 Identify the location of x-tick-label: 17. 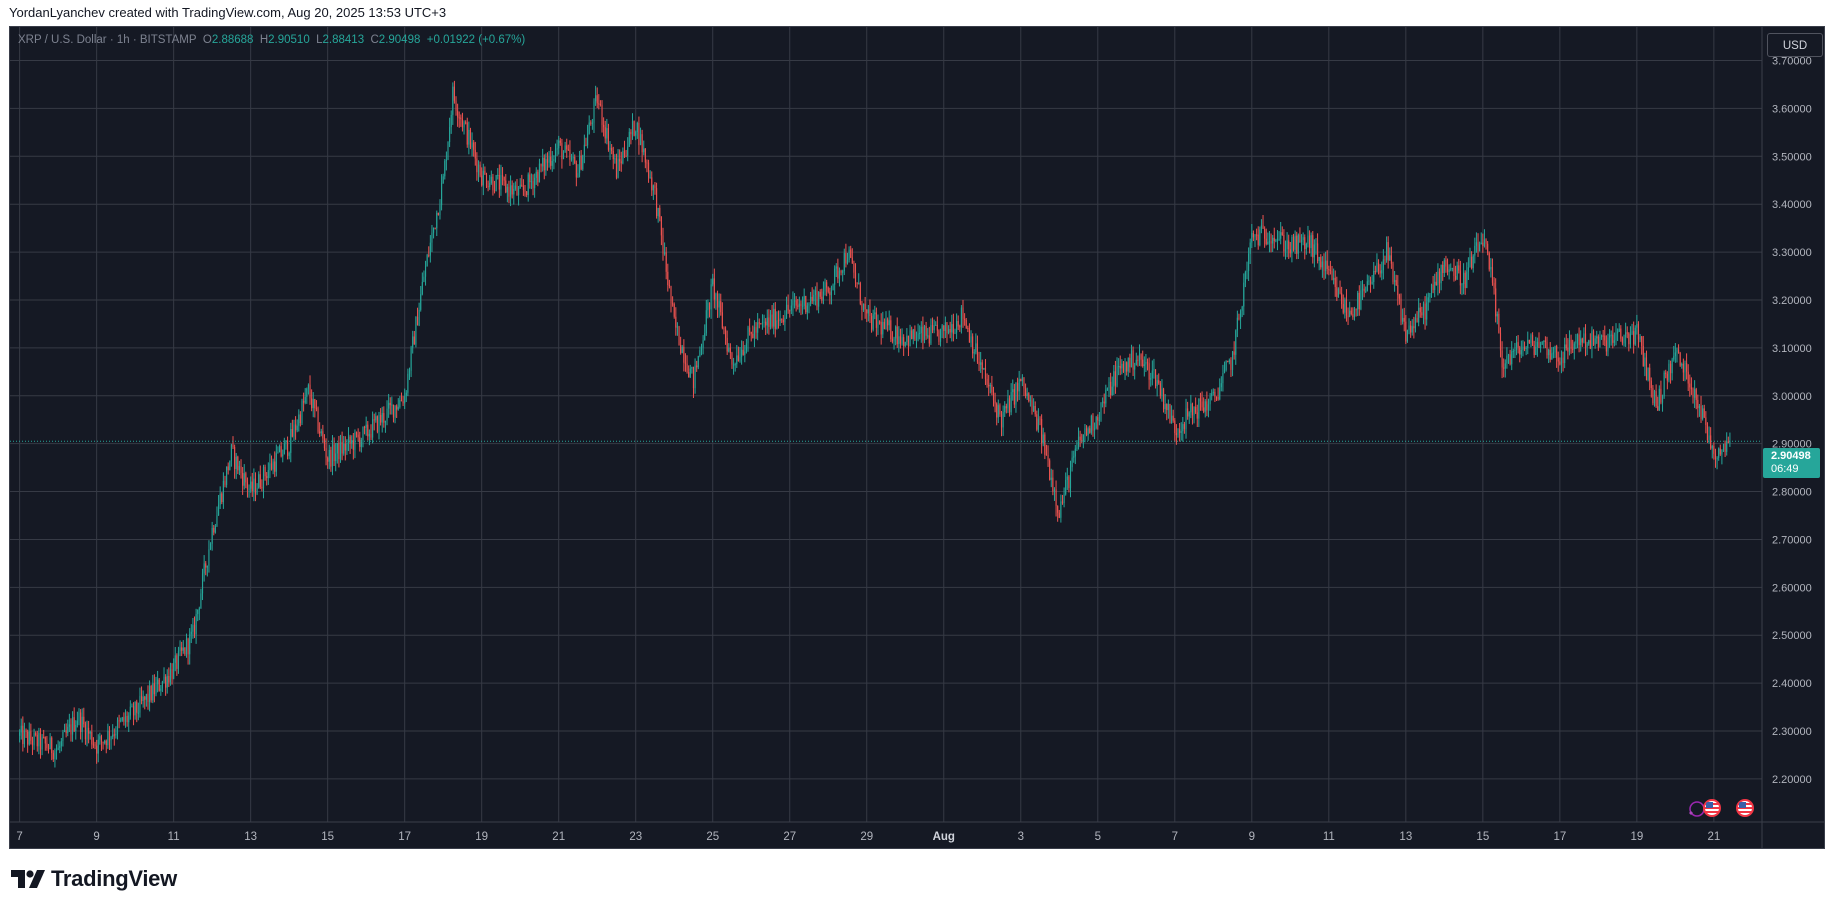
(404, 837).